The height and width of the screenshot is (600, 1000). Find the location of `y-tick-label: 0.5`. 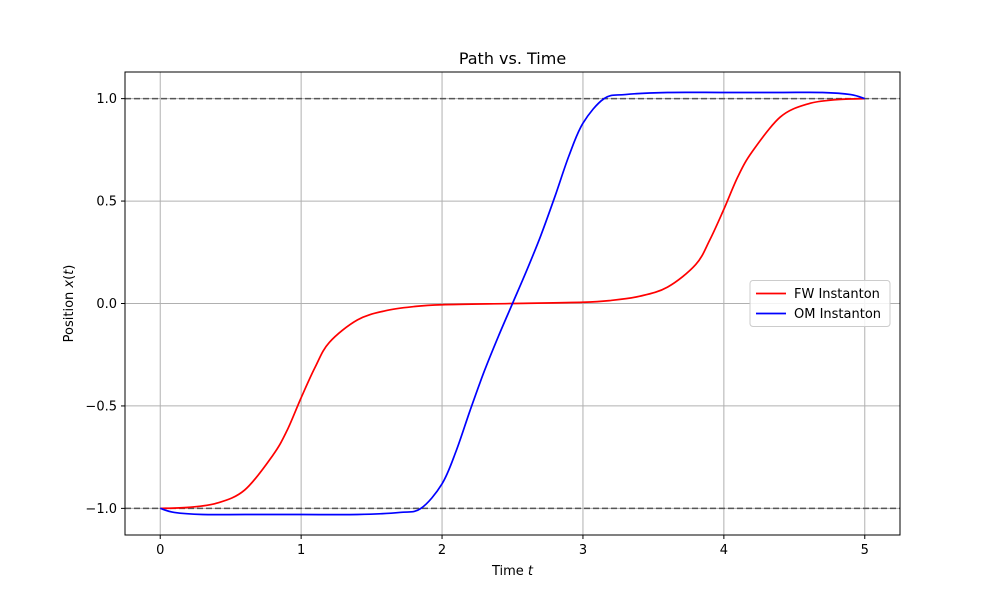

y-tick-label: 0.5 is located at coordinates (106, 202).